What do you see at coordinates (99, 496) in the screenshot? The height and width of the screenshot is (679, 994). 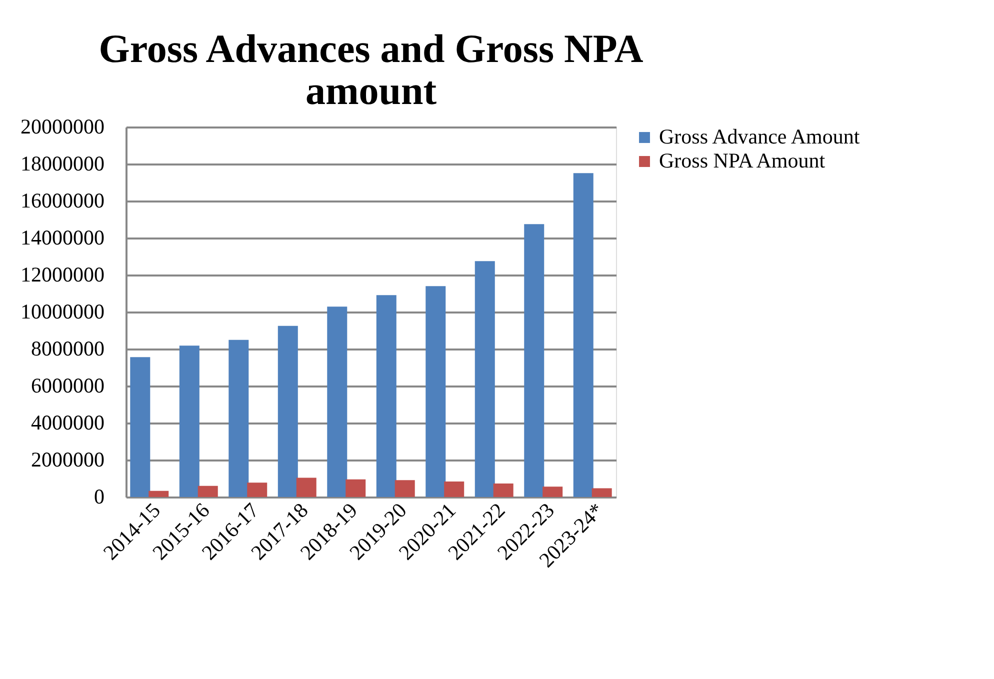 I see `y-tick-label: 0` at bounding box center [99, 496].